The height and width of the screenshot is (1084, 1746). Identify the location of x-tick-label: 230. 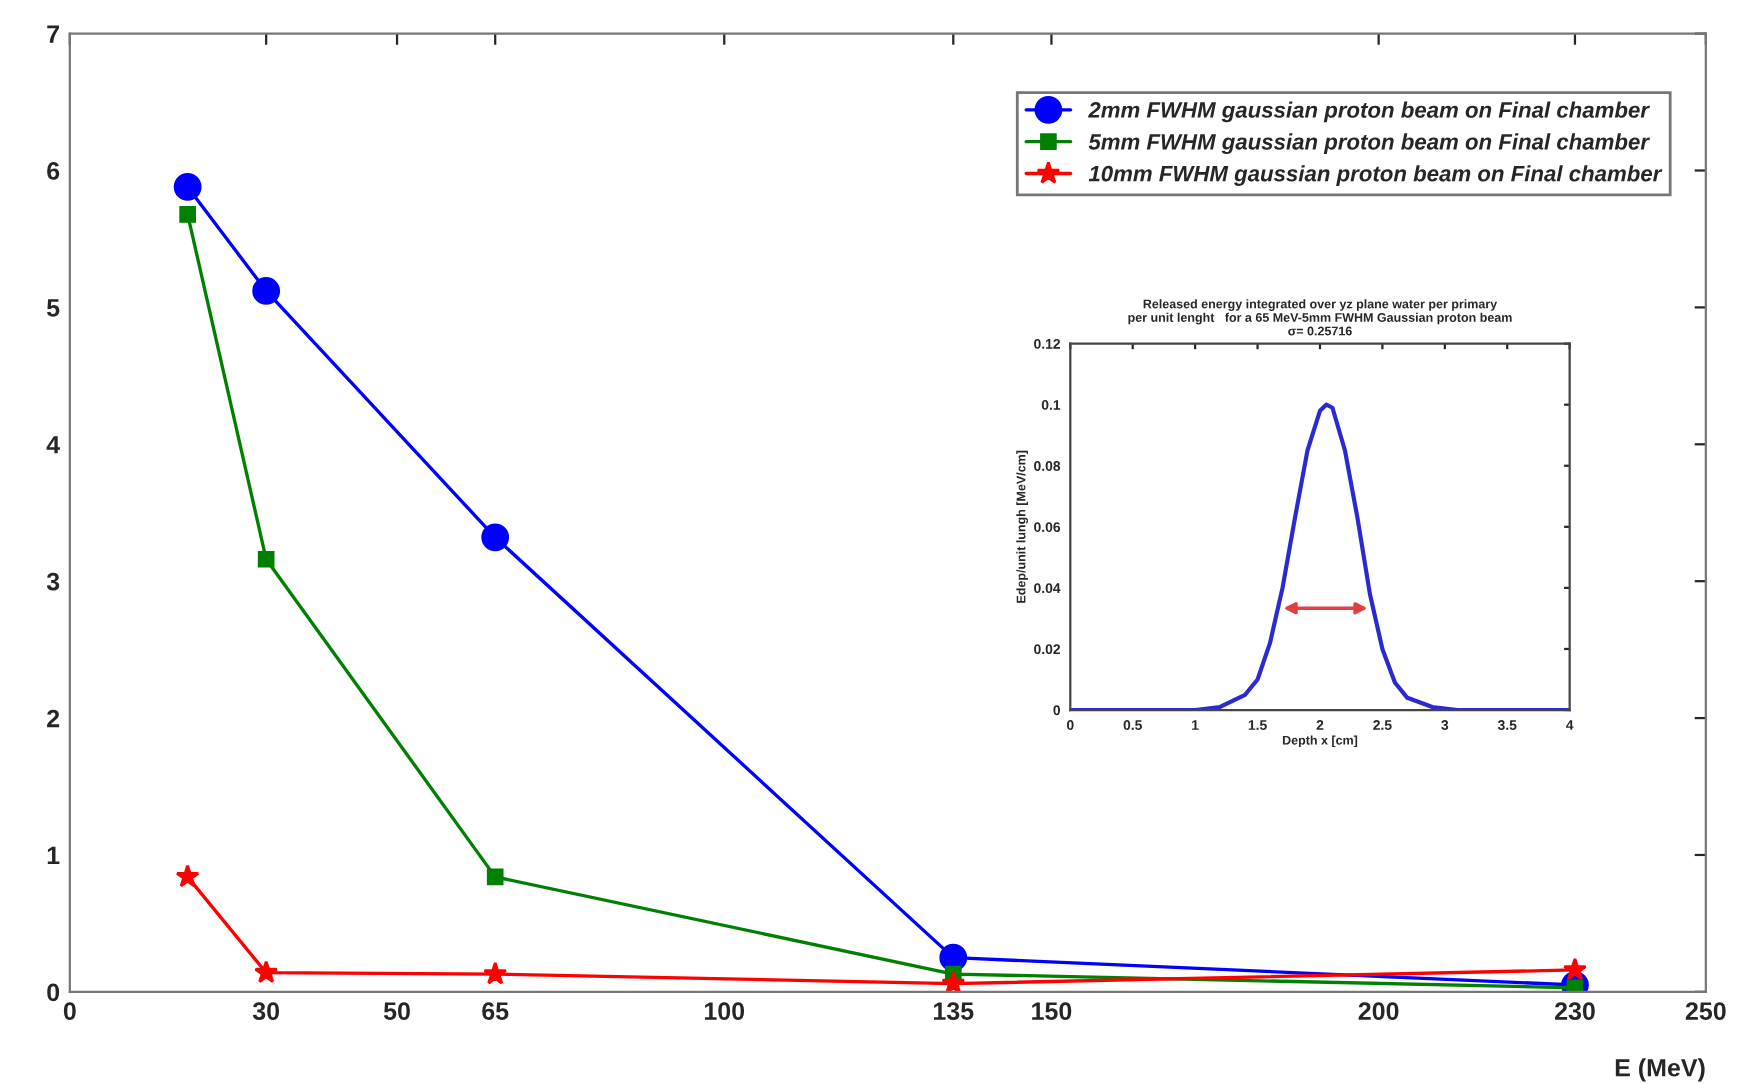
(1574, 1011).